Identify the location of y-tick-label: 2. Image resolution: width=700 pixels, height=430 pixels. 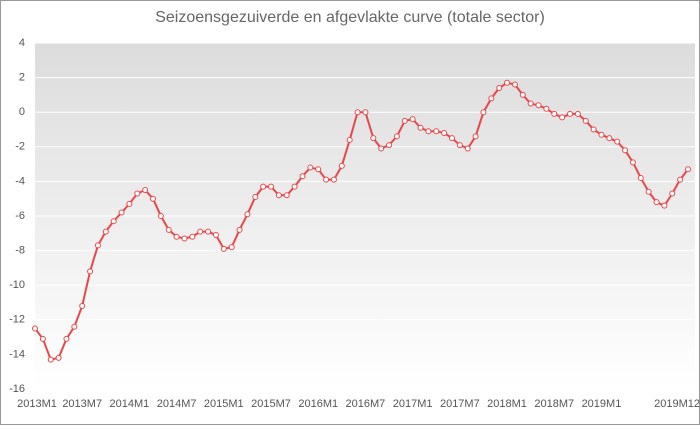
(22, 78).